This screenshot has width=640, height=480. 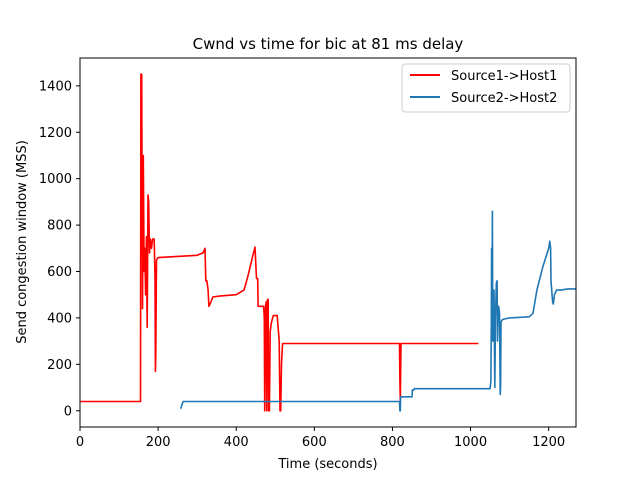 I want to click on chart-title: Cwnd vs time for bic at 81 ms delay, so click(x=328, y=44).